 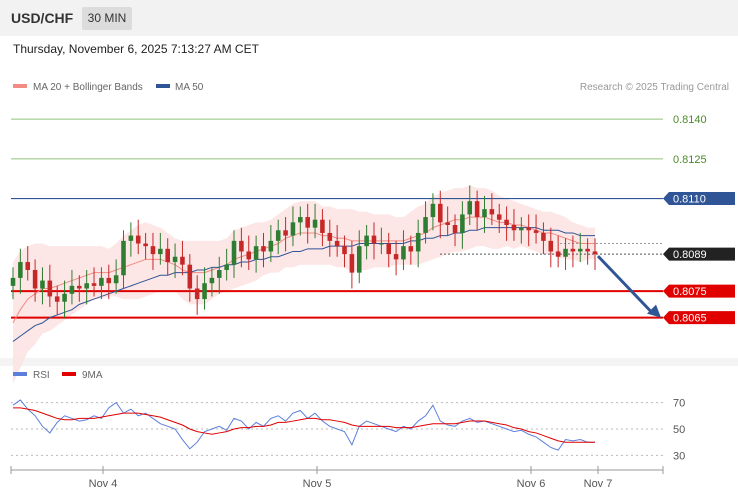 I want to click on level-label-0.8089: 0.8089, so click(x=690, y=255).